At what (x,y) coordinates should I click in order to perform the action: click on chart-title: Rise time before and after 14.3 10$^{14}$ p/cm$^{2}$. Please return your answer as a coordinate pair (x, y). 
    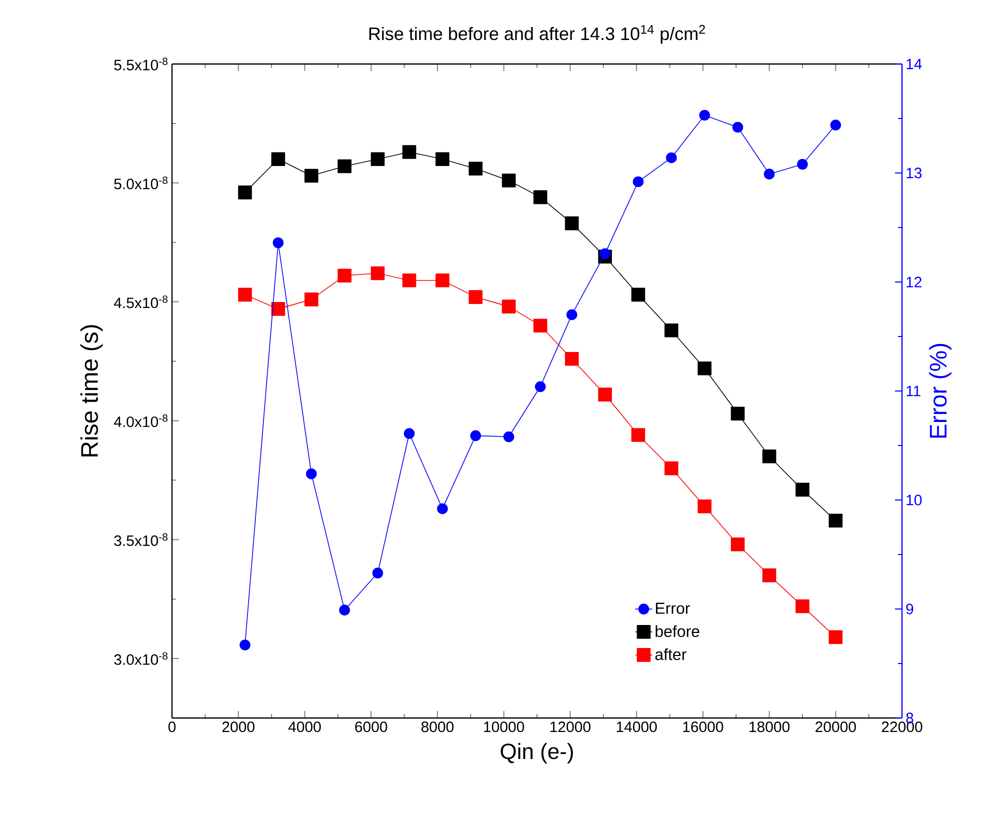
    Looking at the image, I should click on (537, 34).